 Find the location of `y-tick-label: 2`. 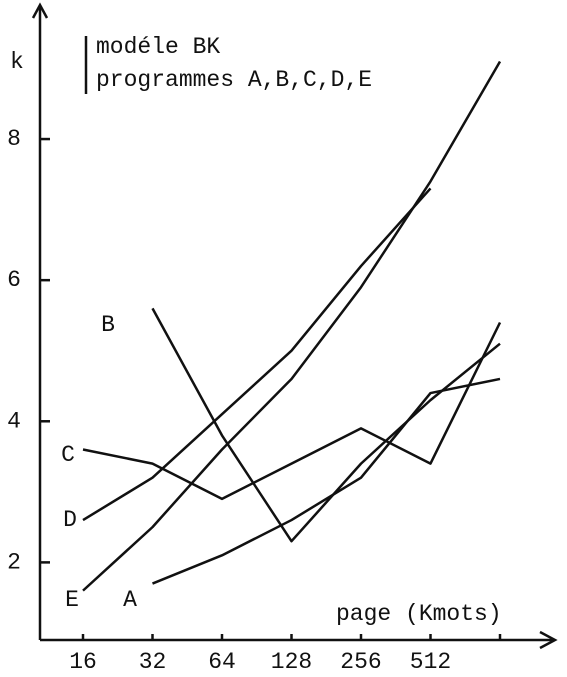

y-tick-label: 2 is located at coordinates (14, 562).